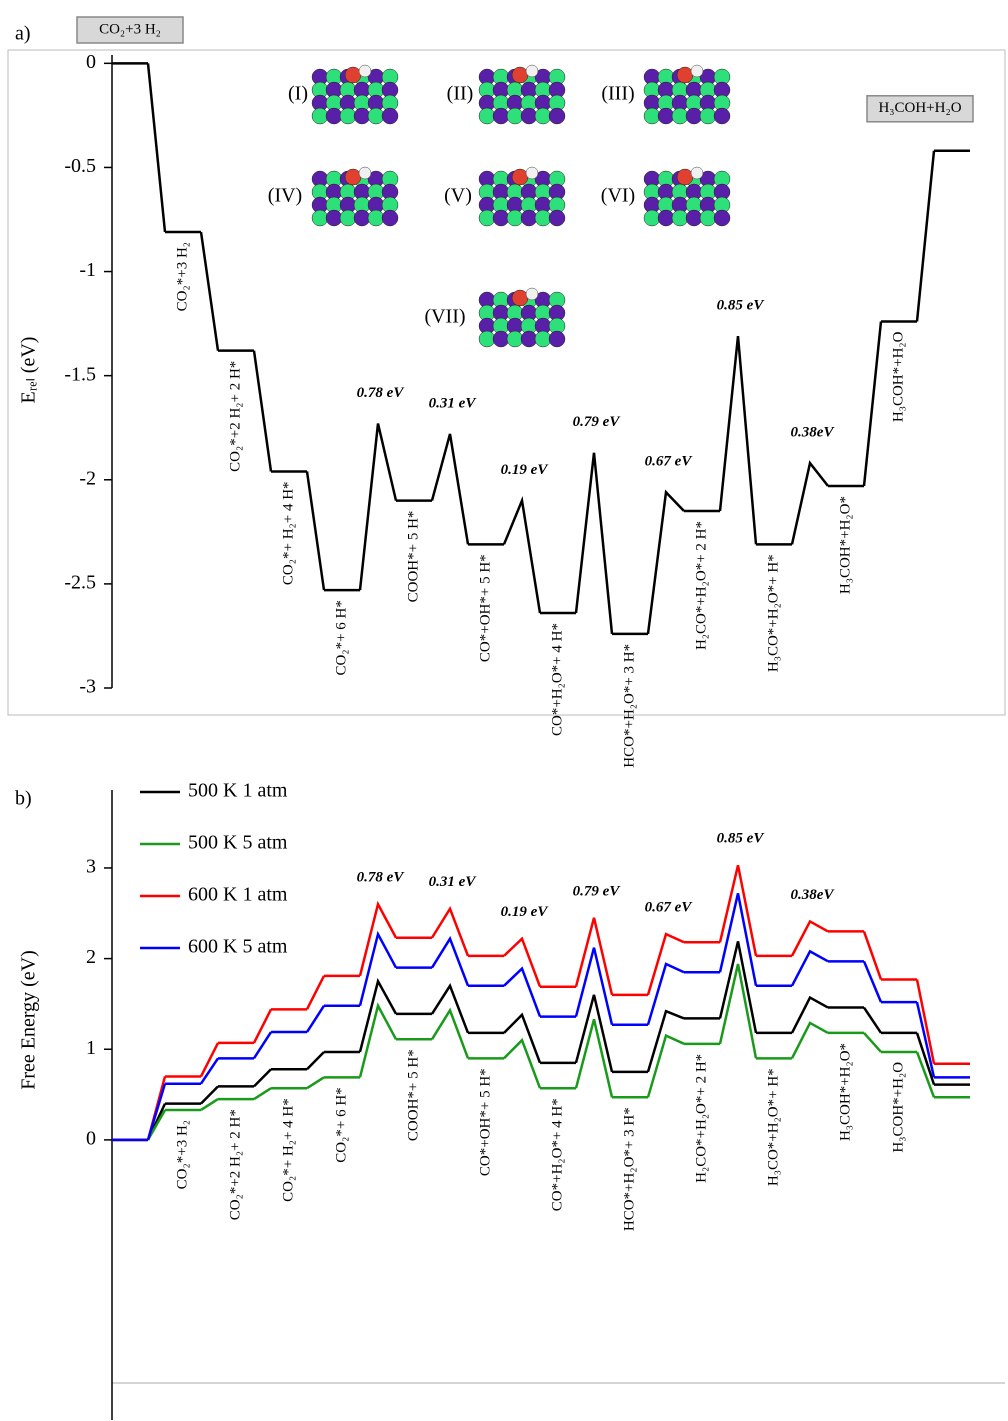  I want to click on inset-label: (VII), so click(444, 317).